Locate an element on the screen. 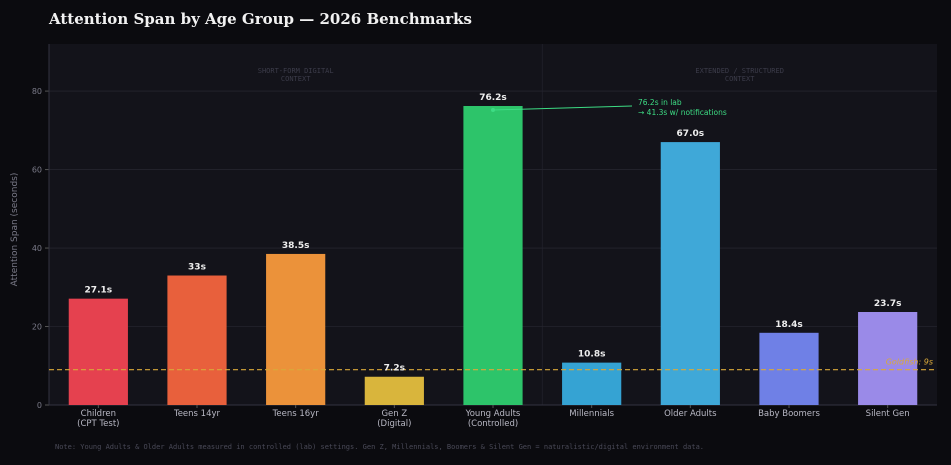  y-axis-label: Attention Span (seconds) is located at coordinates (15, 230).